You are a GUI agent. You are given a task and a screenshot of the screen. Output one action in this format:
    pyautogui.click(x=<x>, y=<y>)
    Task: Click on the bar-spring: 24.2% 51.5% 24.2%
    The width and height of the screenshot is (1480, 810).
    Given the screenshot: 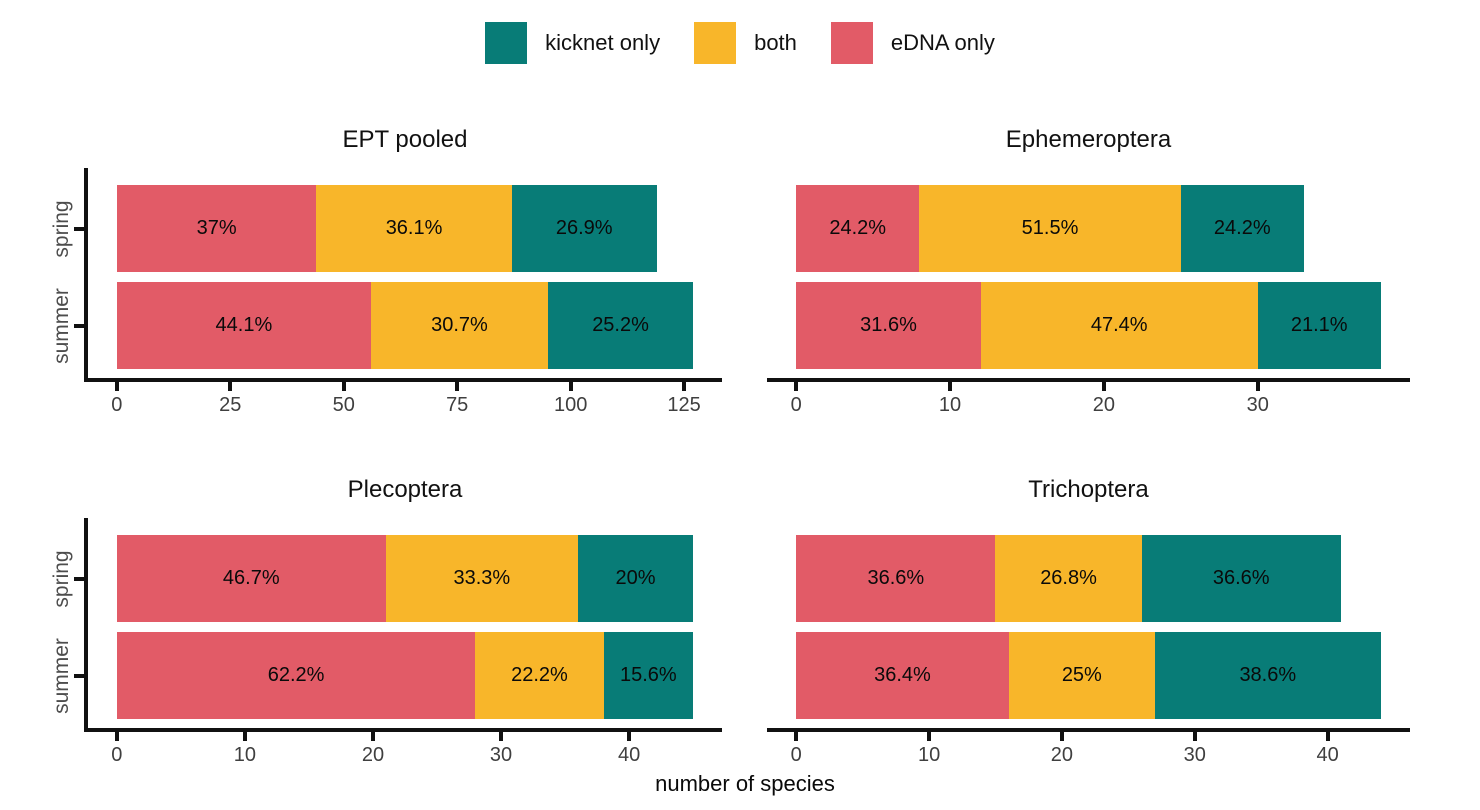 What is the action you would take?
    pyautogui.click(x=1050, y=228)
    